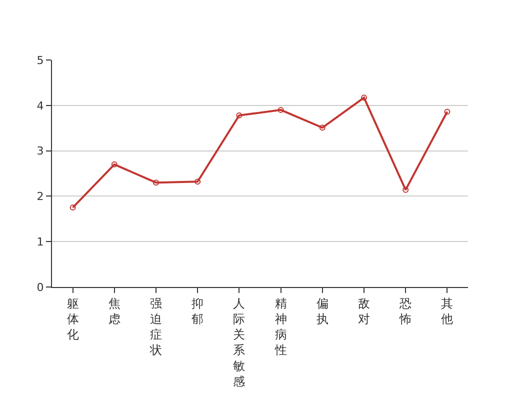 The image size is (520, 400). Describe the element at coordinates (322, 311) in the screenshot. I see `x-tick-label: 偏执` at that location.